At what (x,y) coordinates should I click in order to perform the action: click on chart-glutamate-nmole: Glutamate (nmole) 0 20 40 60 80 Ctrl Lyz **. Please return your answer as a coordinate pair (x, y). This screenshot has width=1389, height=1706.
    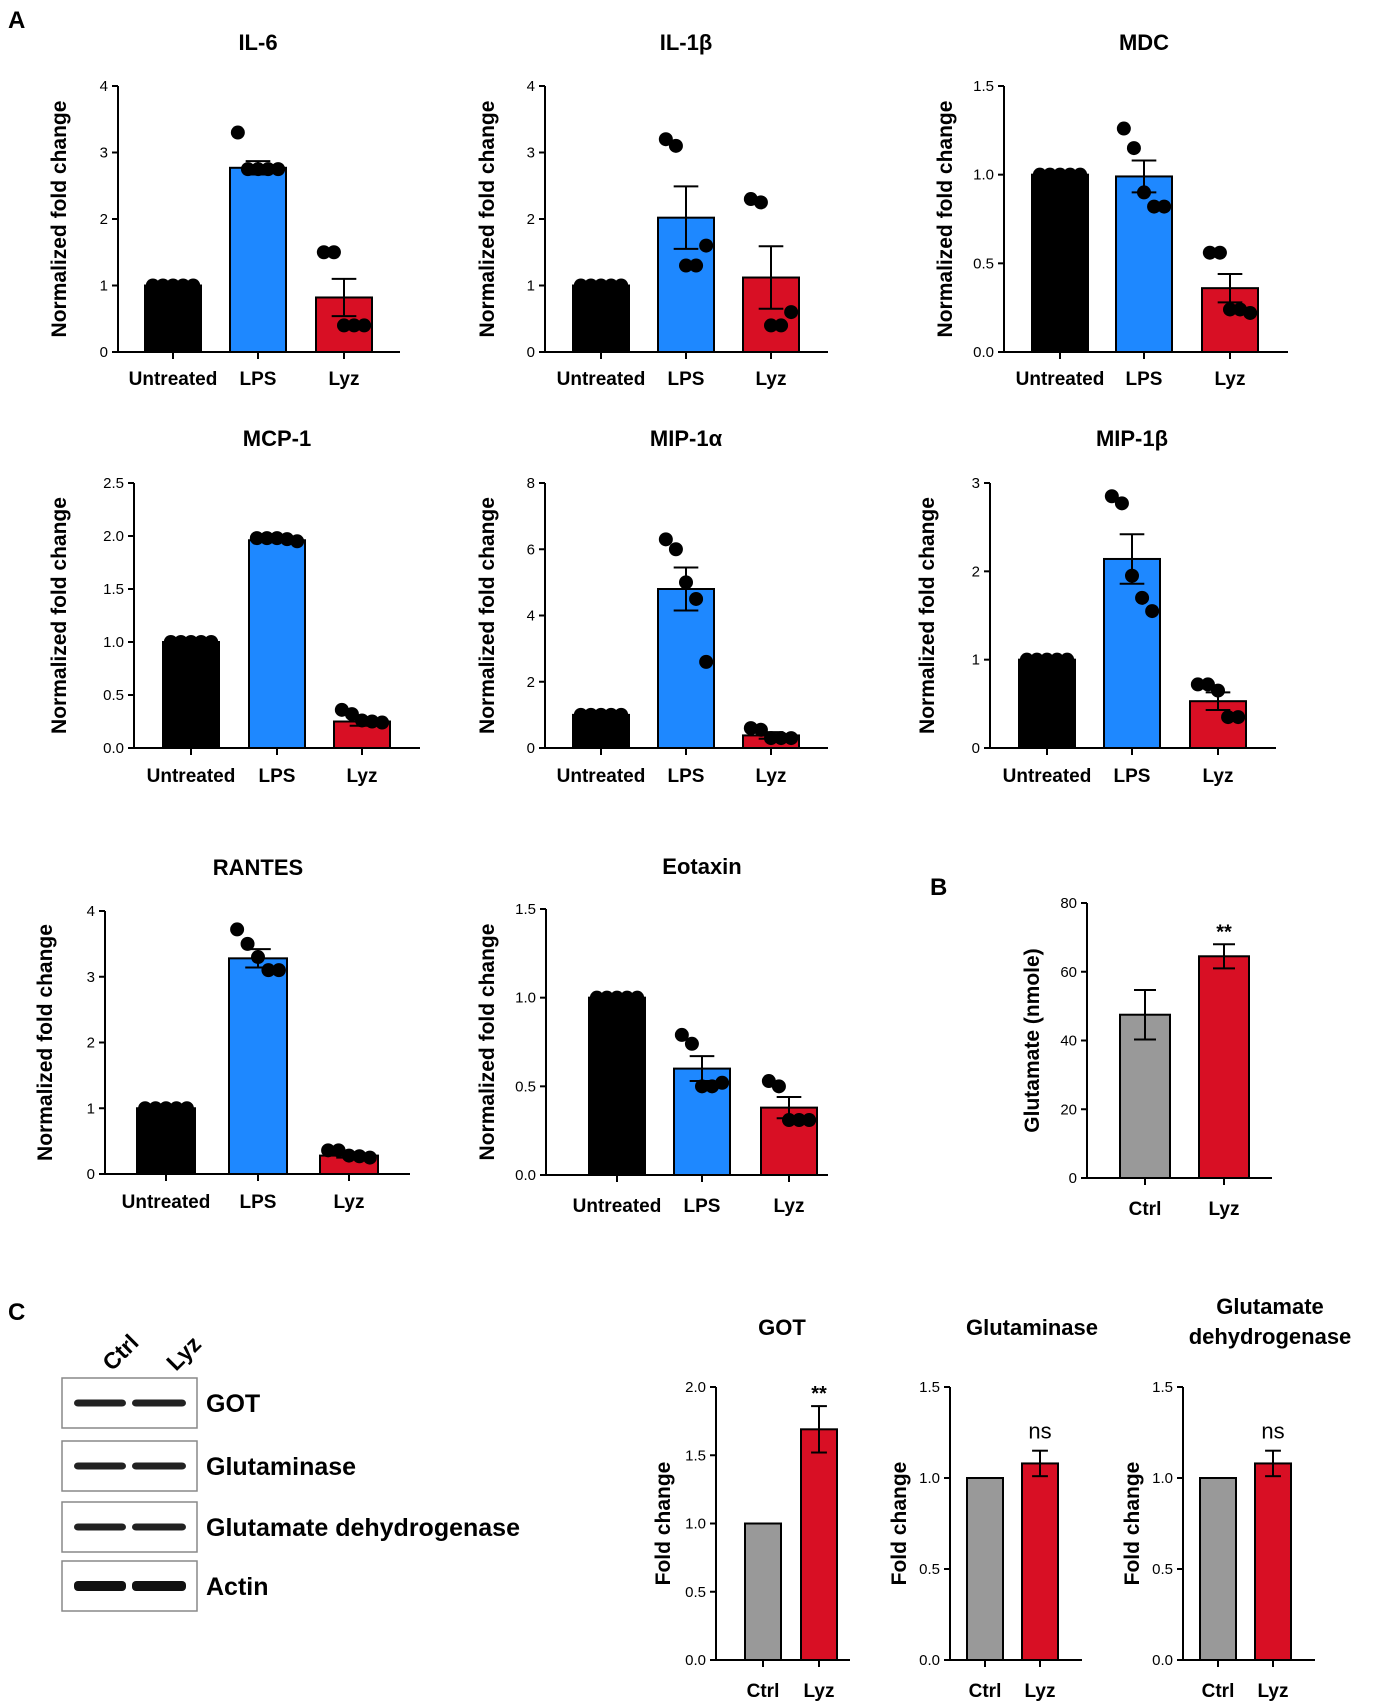
    Looking at the image, I should click on (1146, 1057).